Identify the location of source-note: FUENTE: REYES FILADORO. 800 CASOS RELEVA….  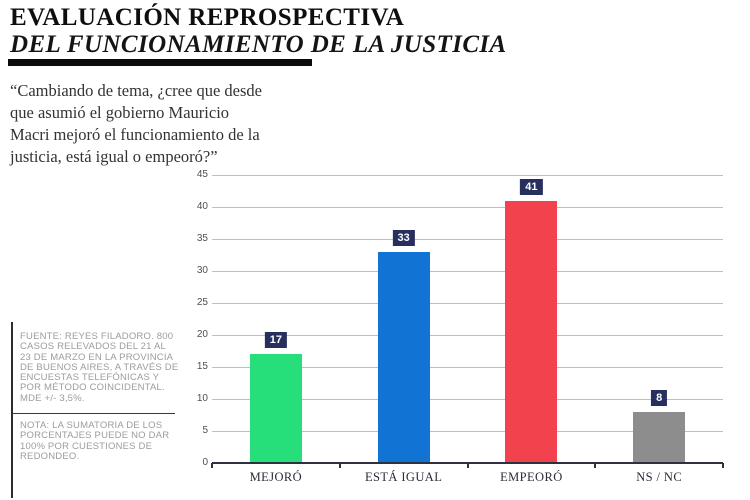
(99, 367).